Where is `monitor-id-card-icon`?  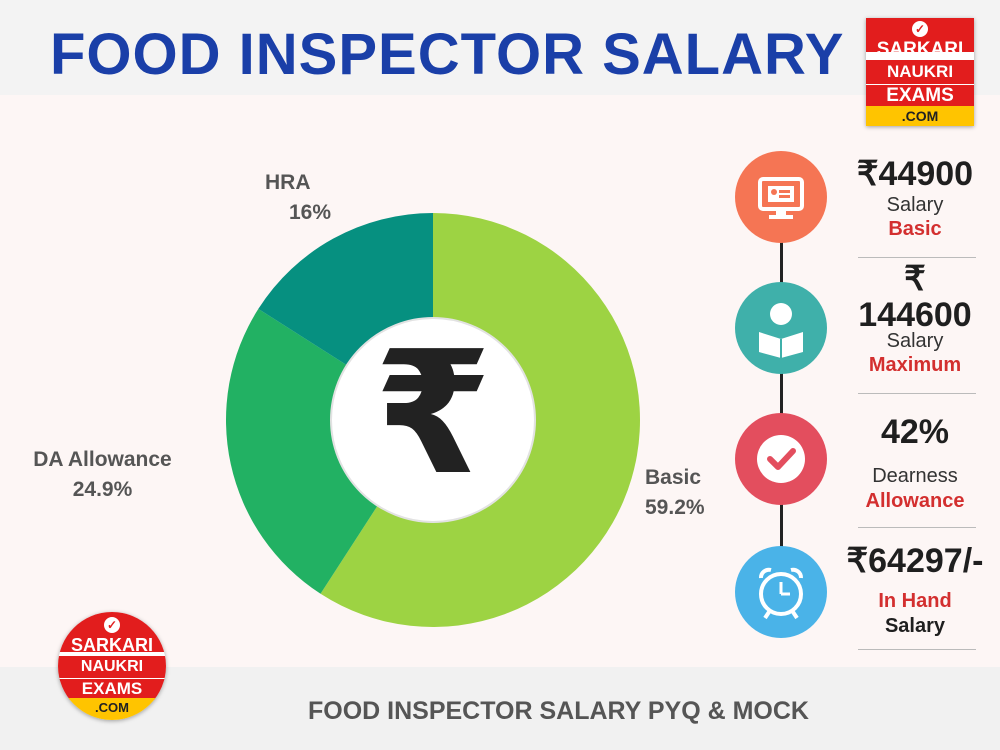 monitor-id-card-icon is located at coordinates (781, 198).